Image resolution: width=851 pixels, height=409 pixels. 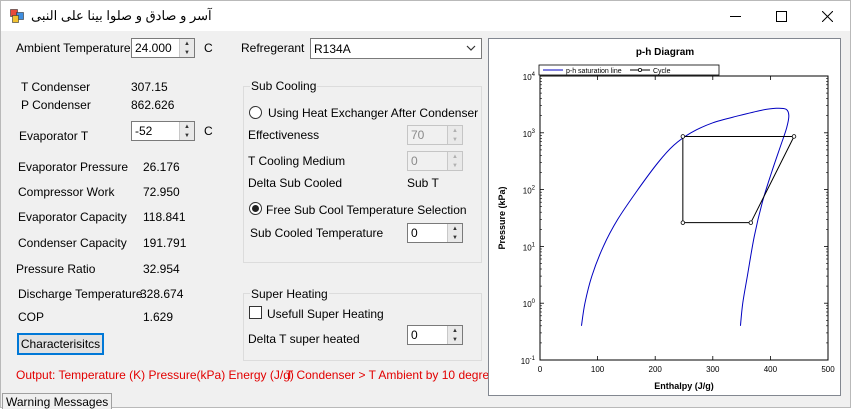 I want to click on y-axis-label: Pressure (kPa), so click(x=502, y=217).